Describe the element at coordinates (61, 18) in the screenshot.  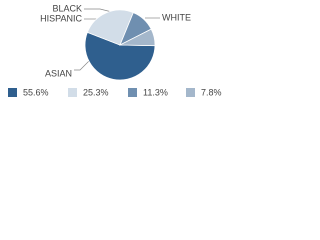
I see `slice-label: HISPANIC` at that location.